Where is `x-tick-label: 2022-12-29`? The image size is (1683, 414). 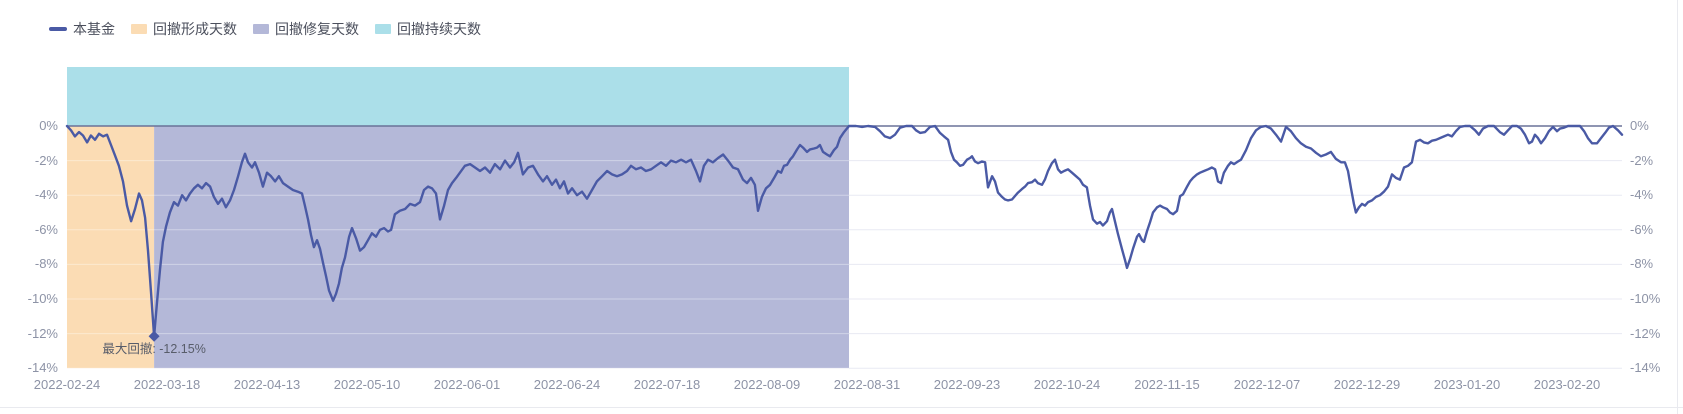
x-tick-label: 2022-12-29 is located at coordinates (1367, 384).